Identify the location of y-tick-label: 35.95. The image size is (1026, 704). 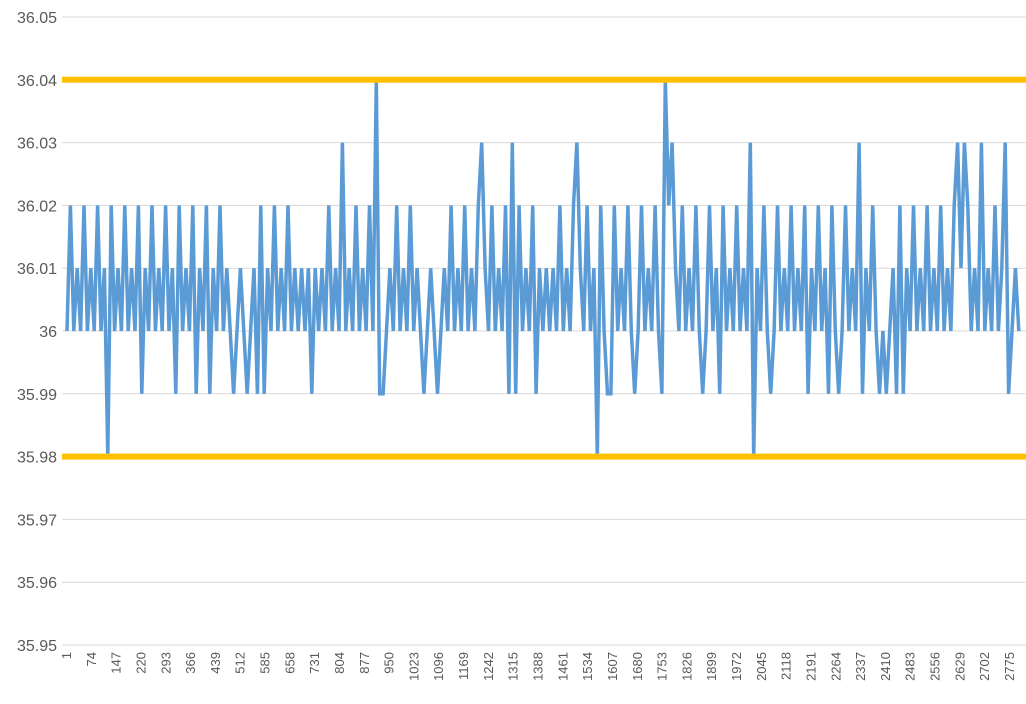
(37, 646).